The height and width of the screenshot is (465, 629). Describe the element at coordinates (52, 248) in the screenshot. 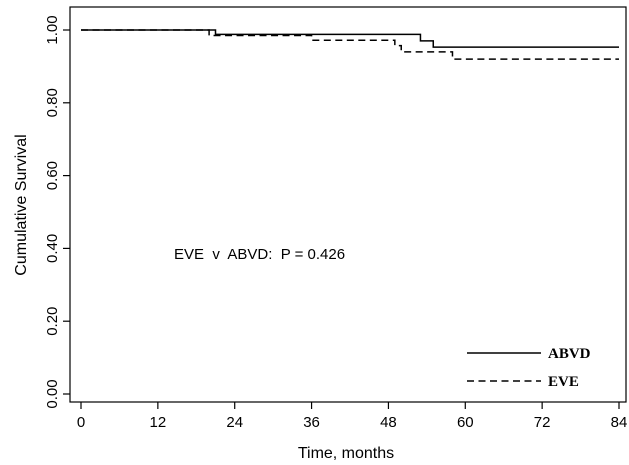

I see `y-tick-label-0.40: 0.40` at that location.